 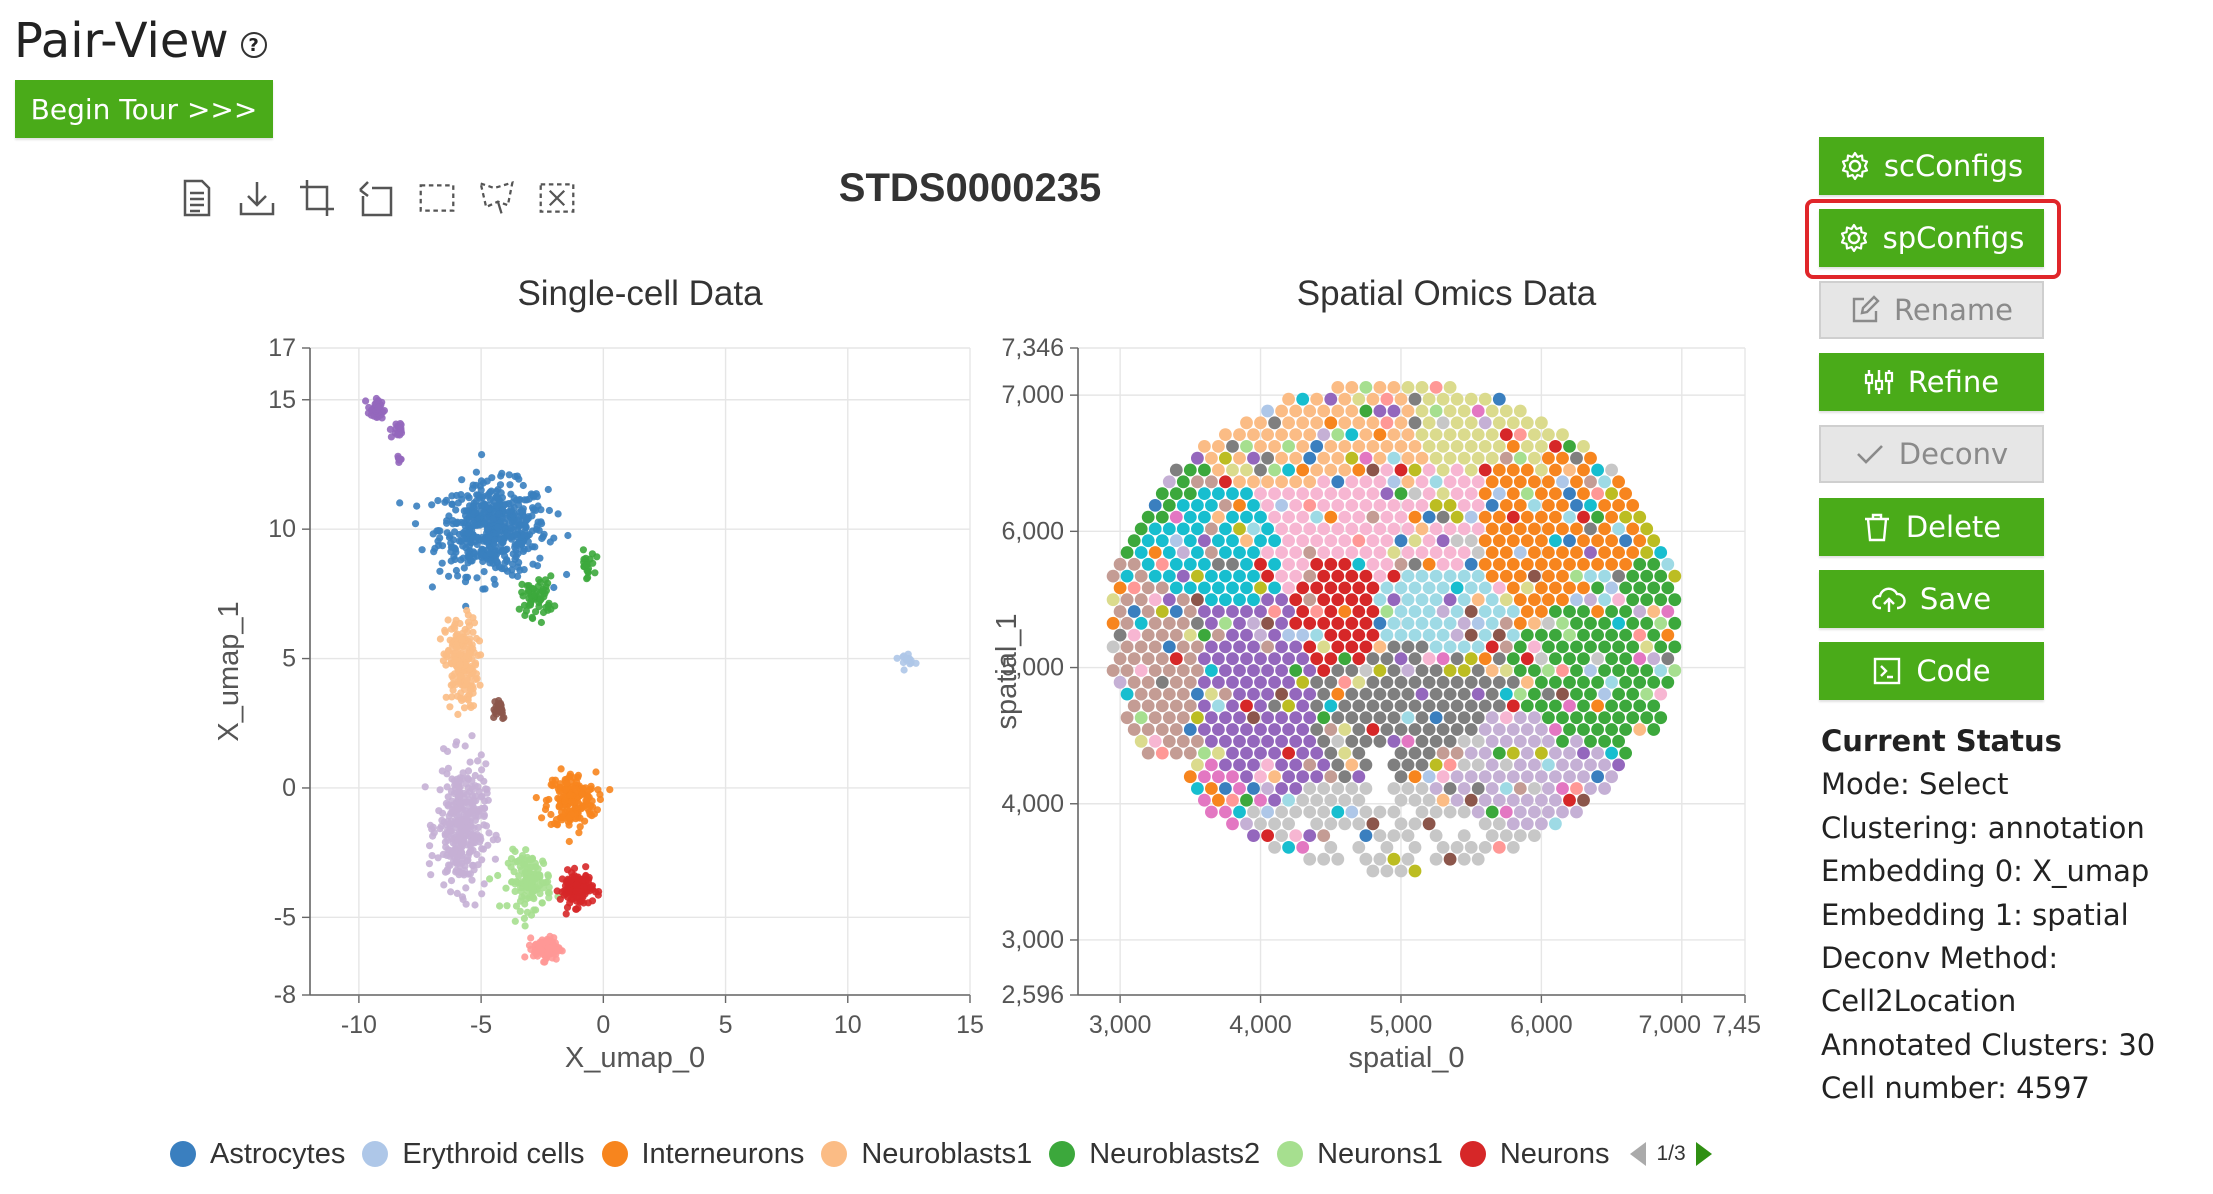 I want to click on legend-swatch, so click(x=614, y=1154).